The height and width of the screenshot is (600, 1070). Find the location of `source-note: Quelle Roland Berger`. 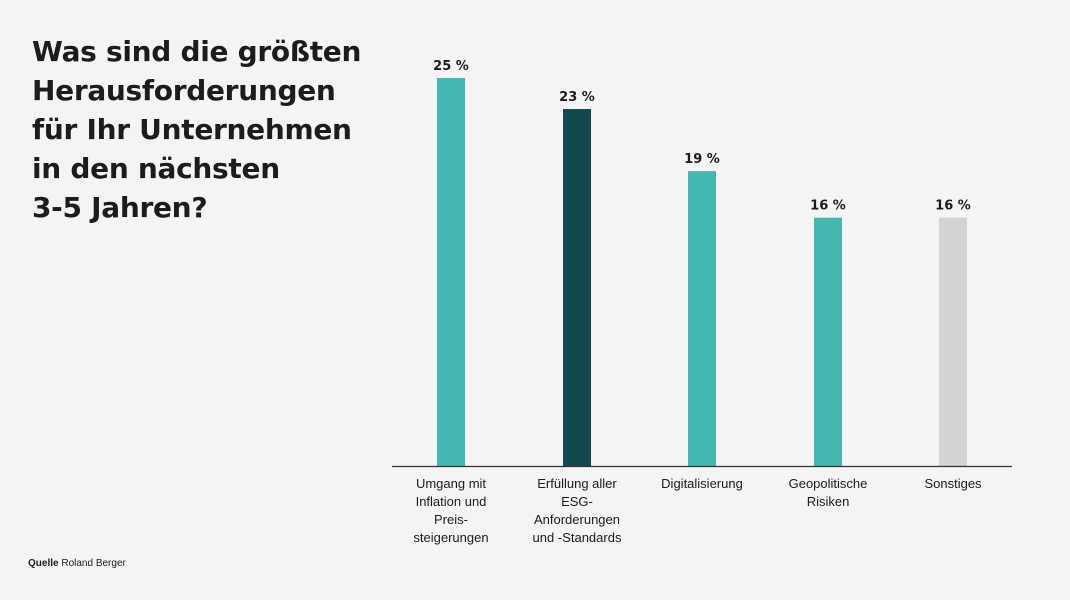

source-note: Quelle Roland Berger is located at coordinates (77, 563).